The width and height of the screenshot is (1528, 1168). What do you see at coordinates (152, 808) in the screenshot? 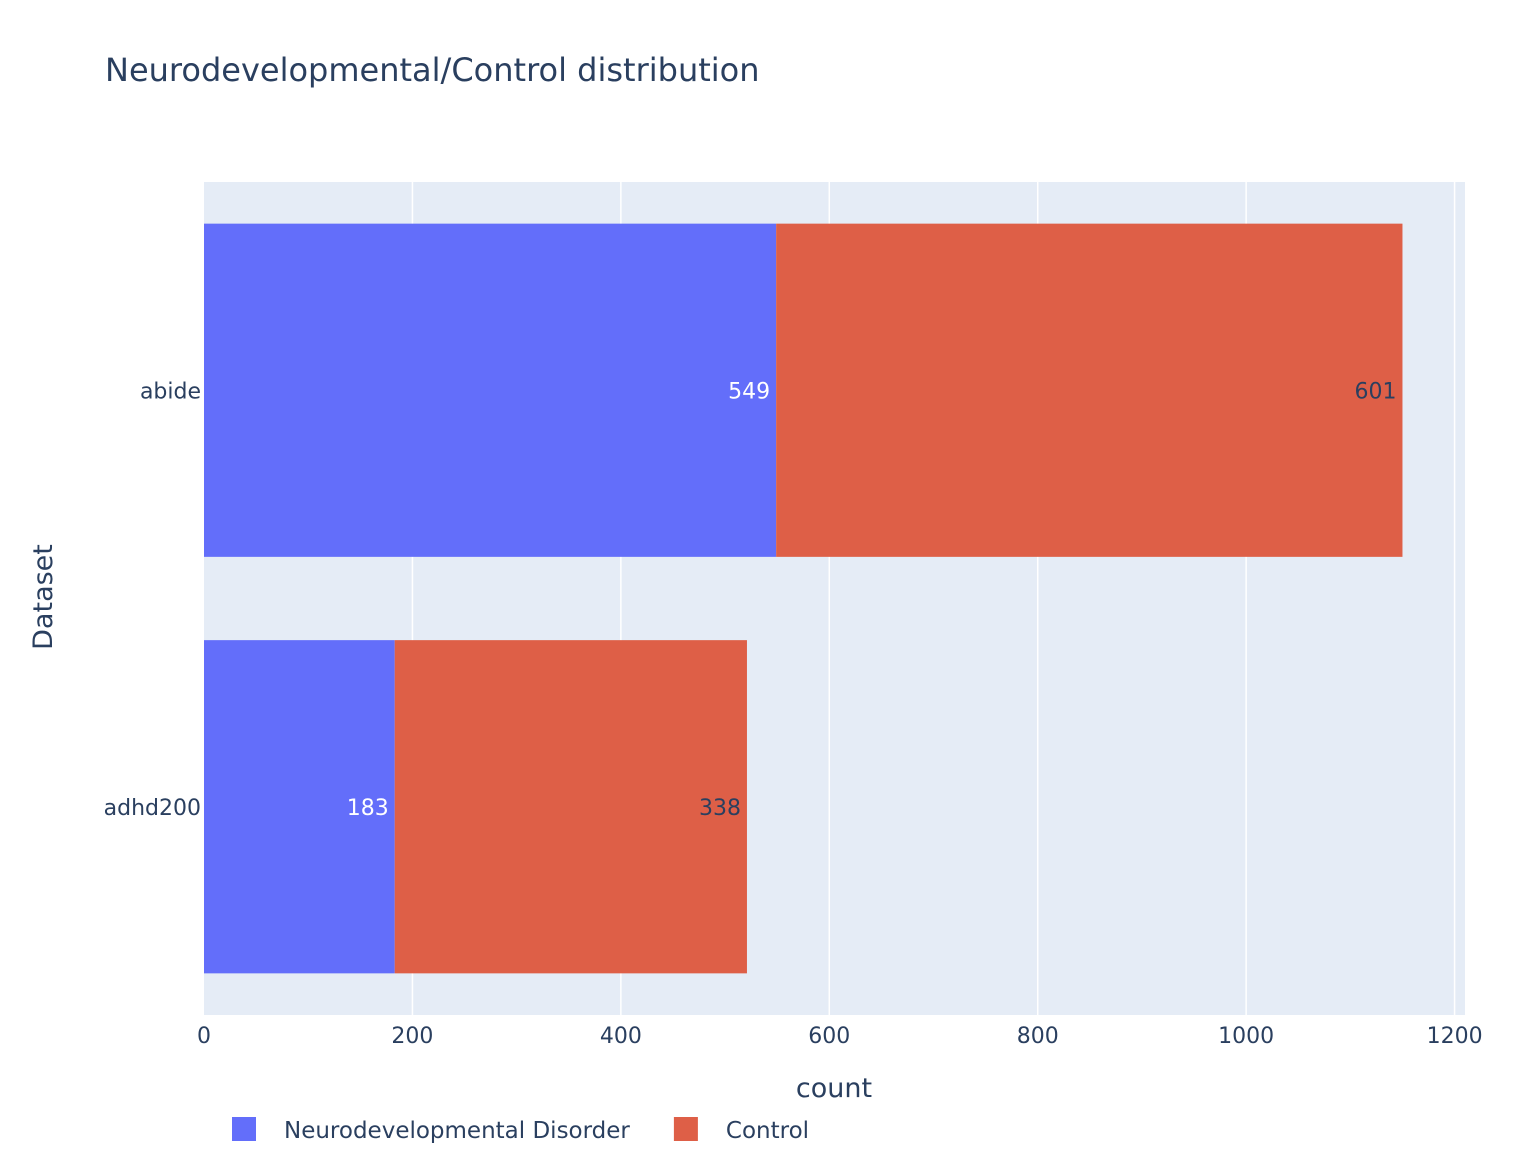
I see `y-tick-label-adhd200: adhd200` at bounding box center [152, 808].